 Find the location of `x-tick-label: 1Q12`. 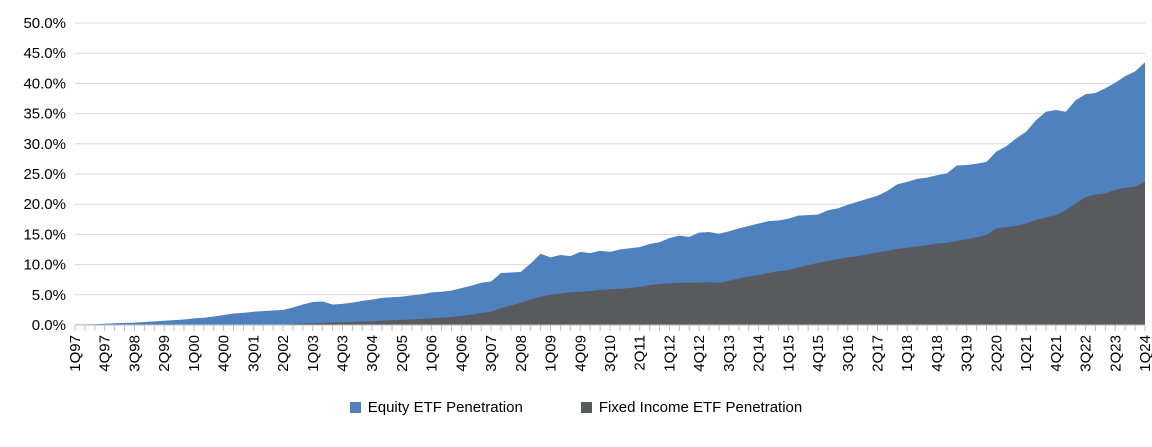

x-tick-label: 1Q12 is located at coordinates (669, 353).